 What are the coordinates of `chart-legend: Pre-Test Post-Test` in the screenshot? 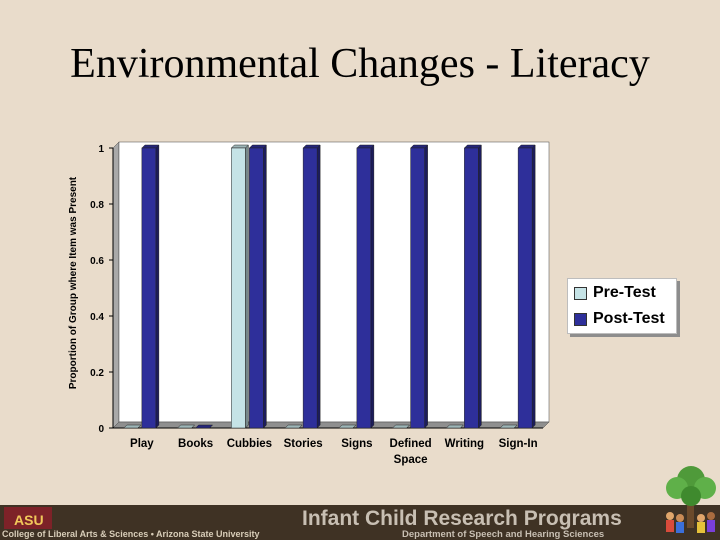 It's located at (622, 306).